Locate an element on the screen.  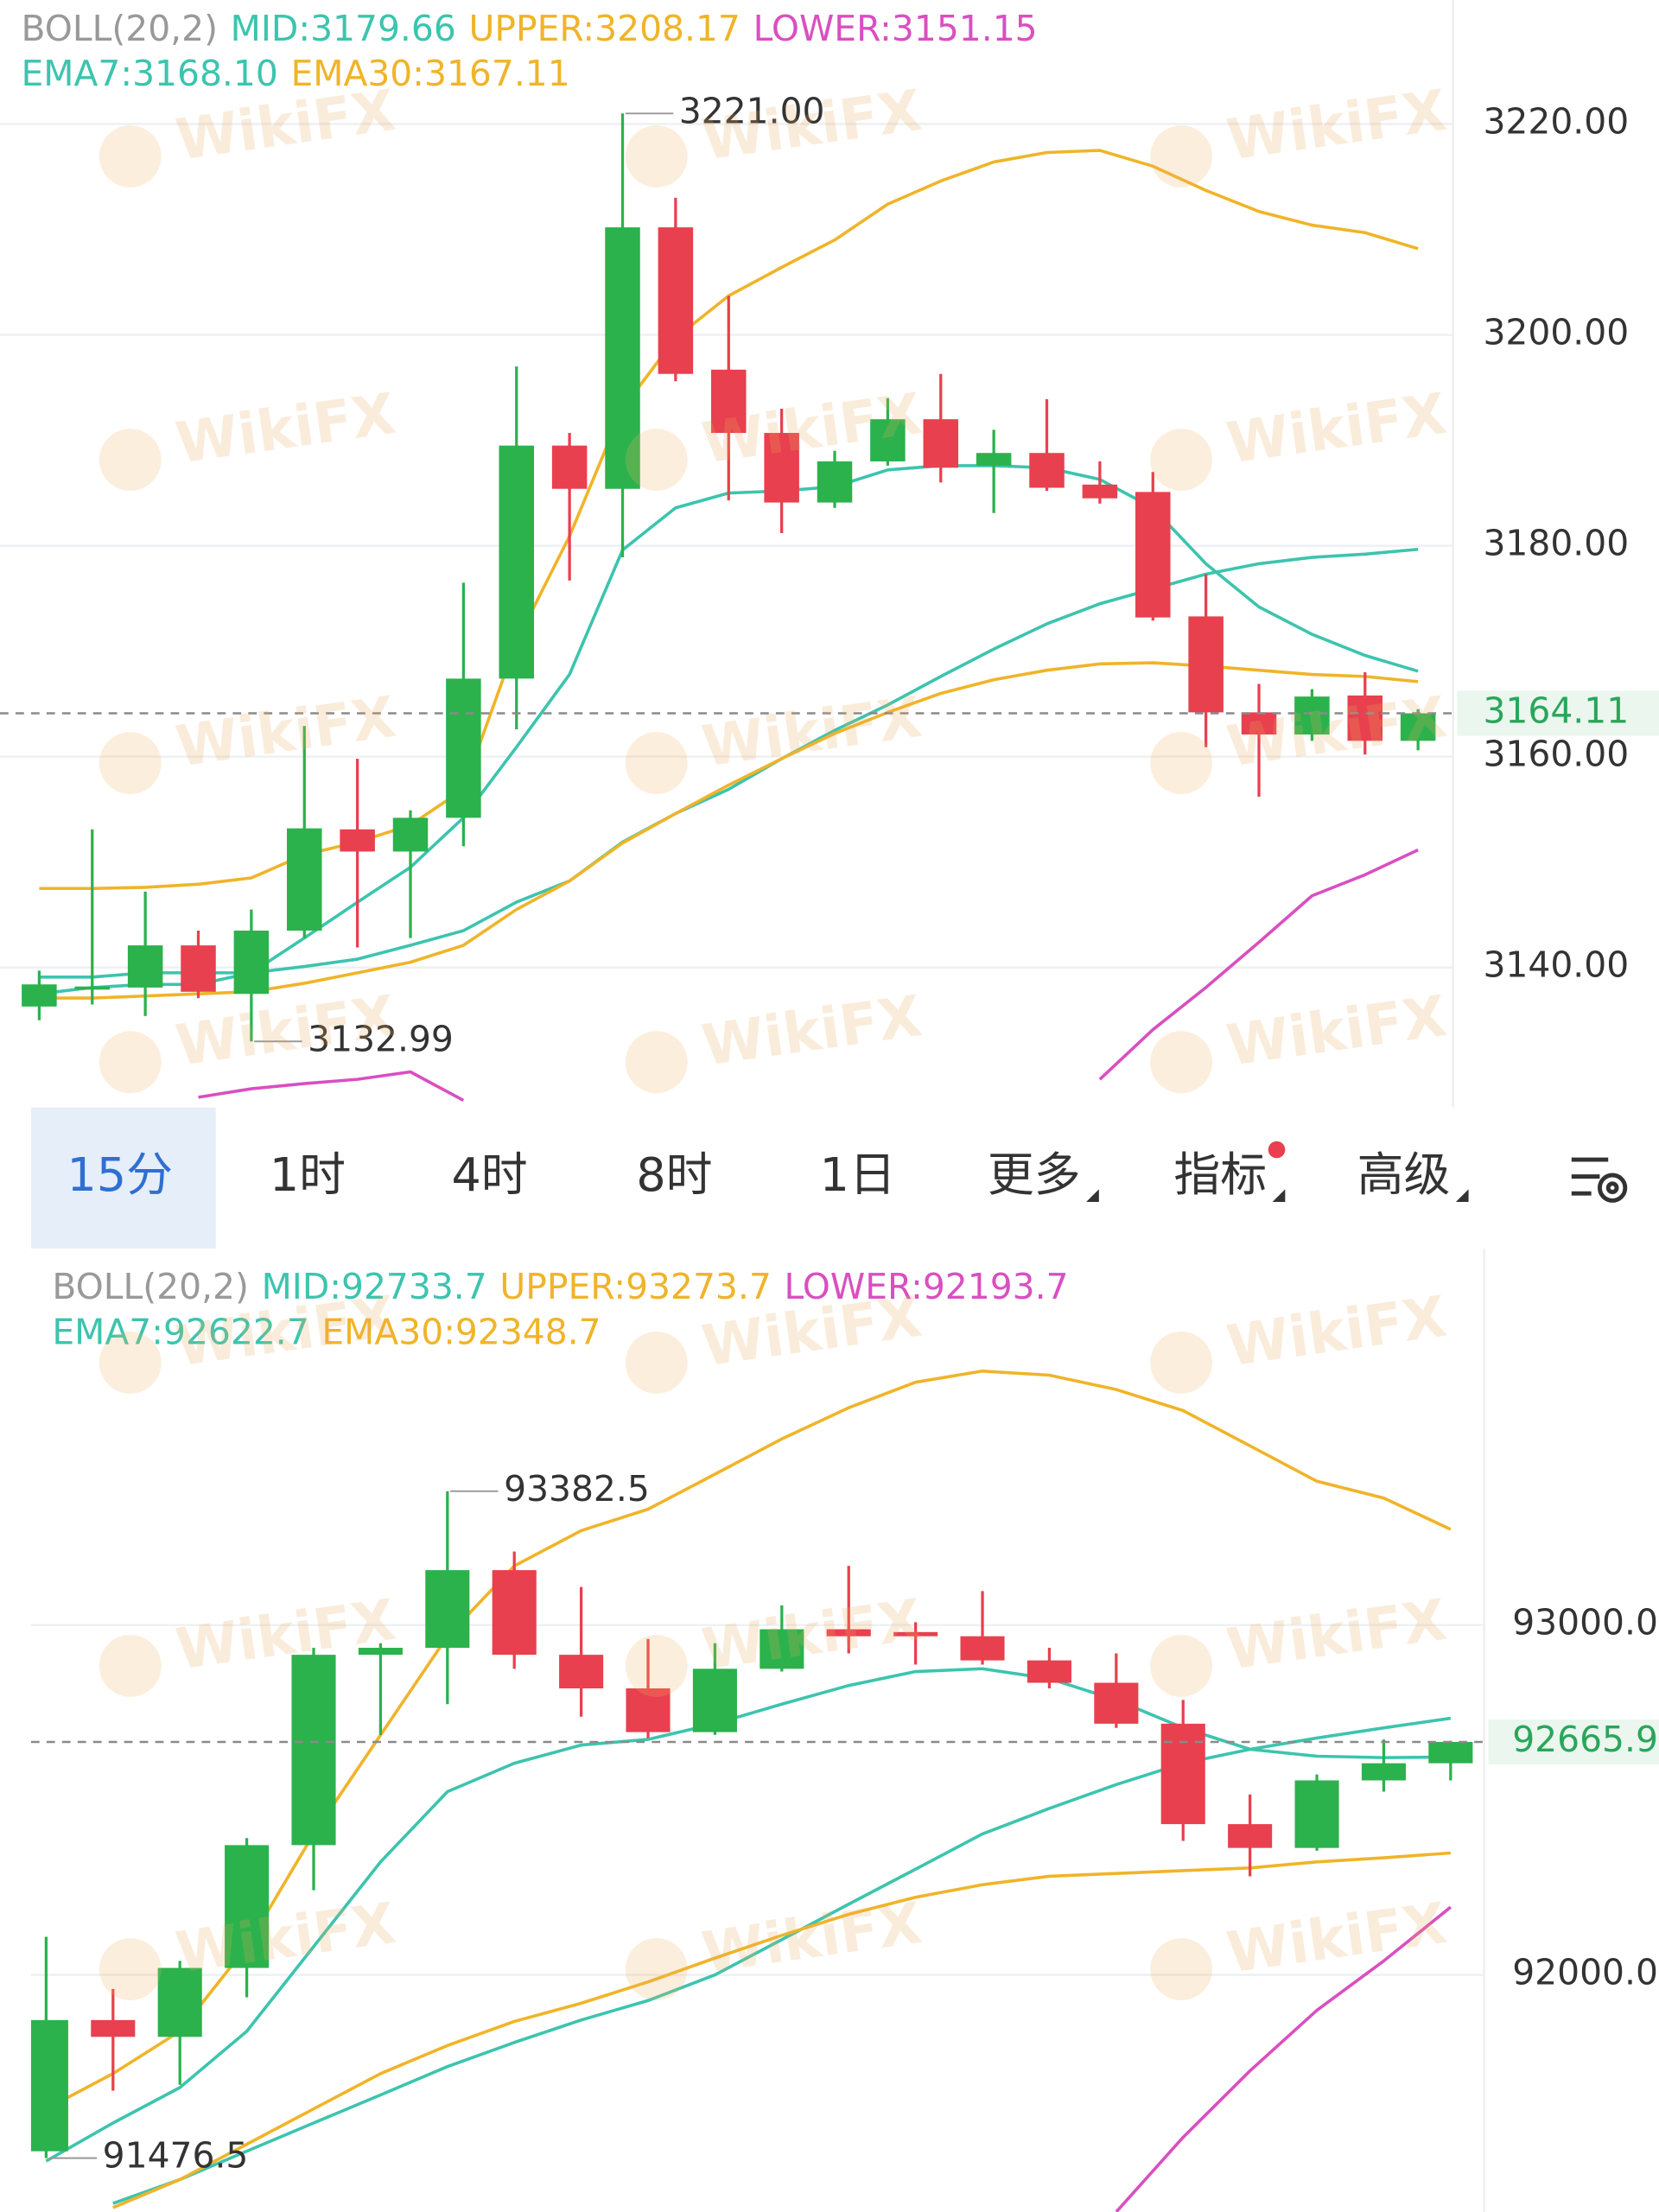
legend-entry: UPPER:3208.17 is located at coordinates (605, 28).